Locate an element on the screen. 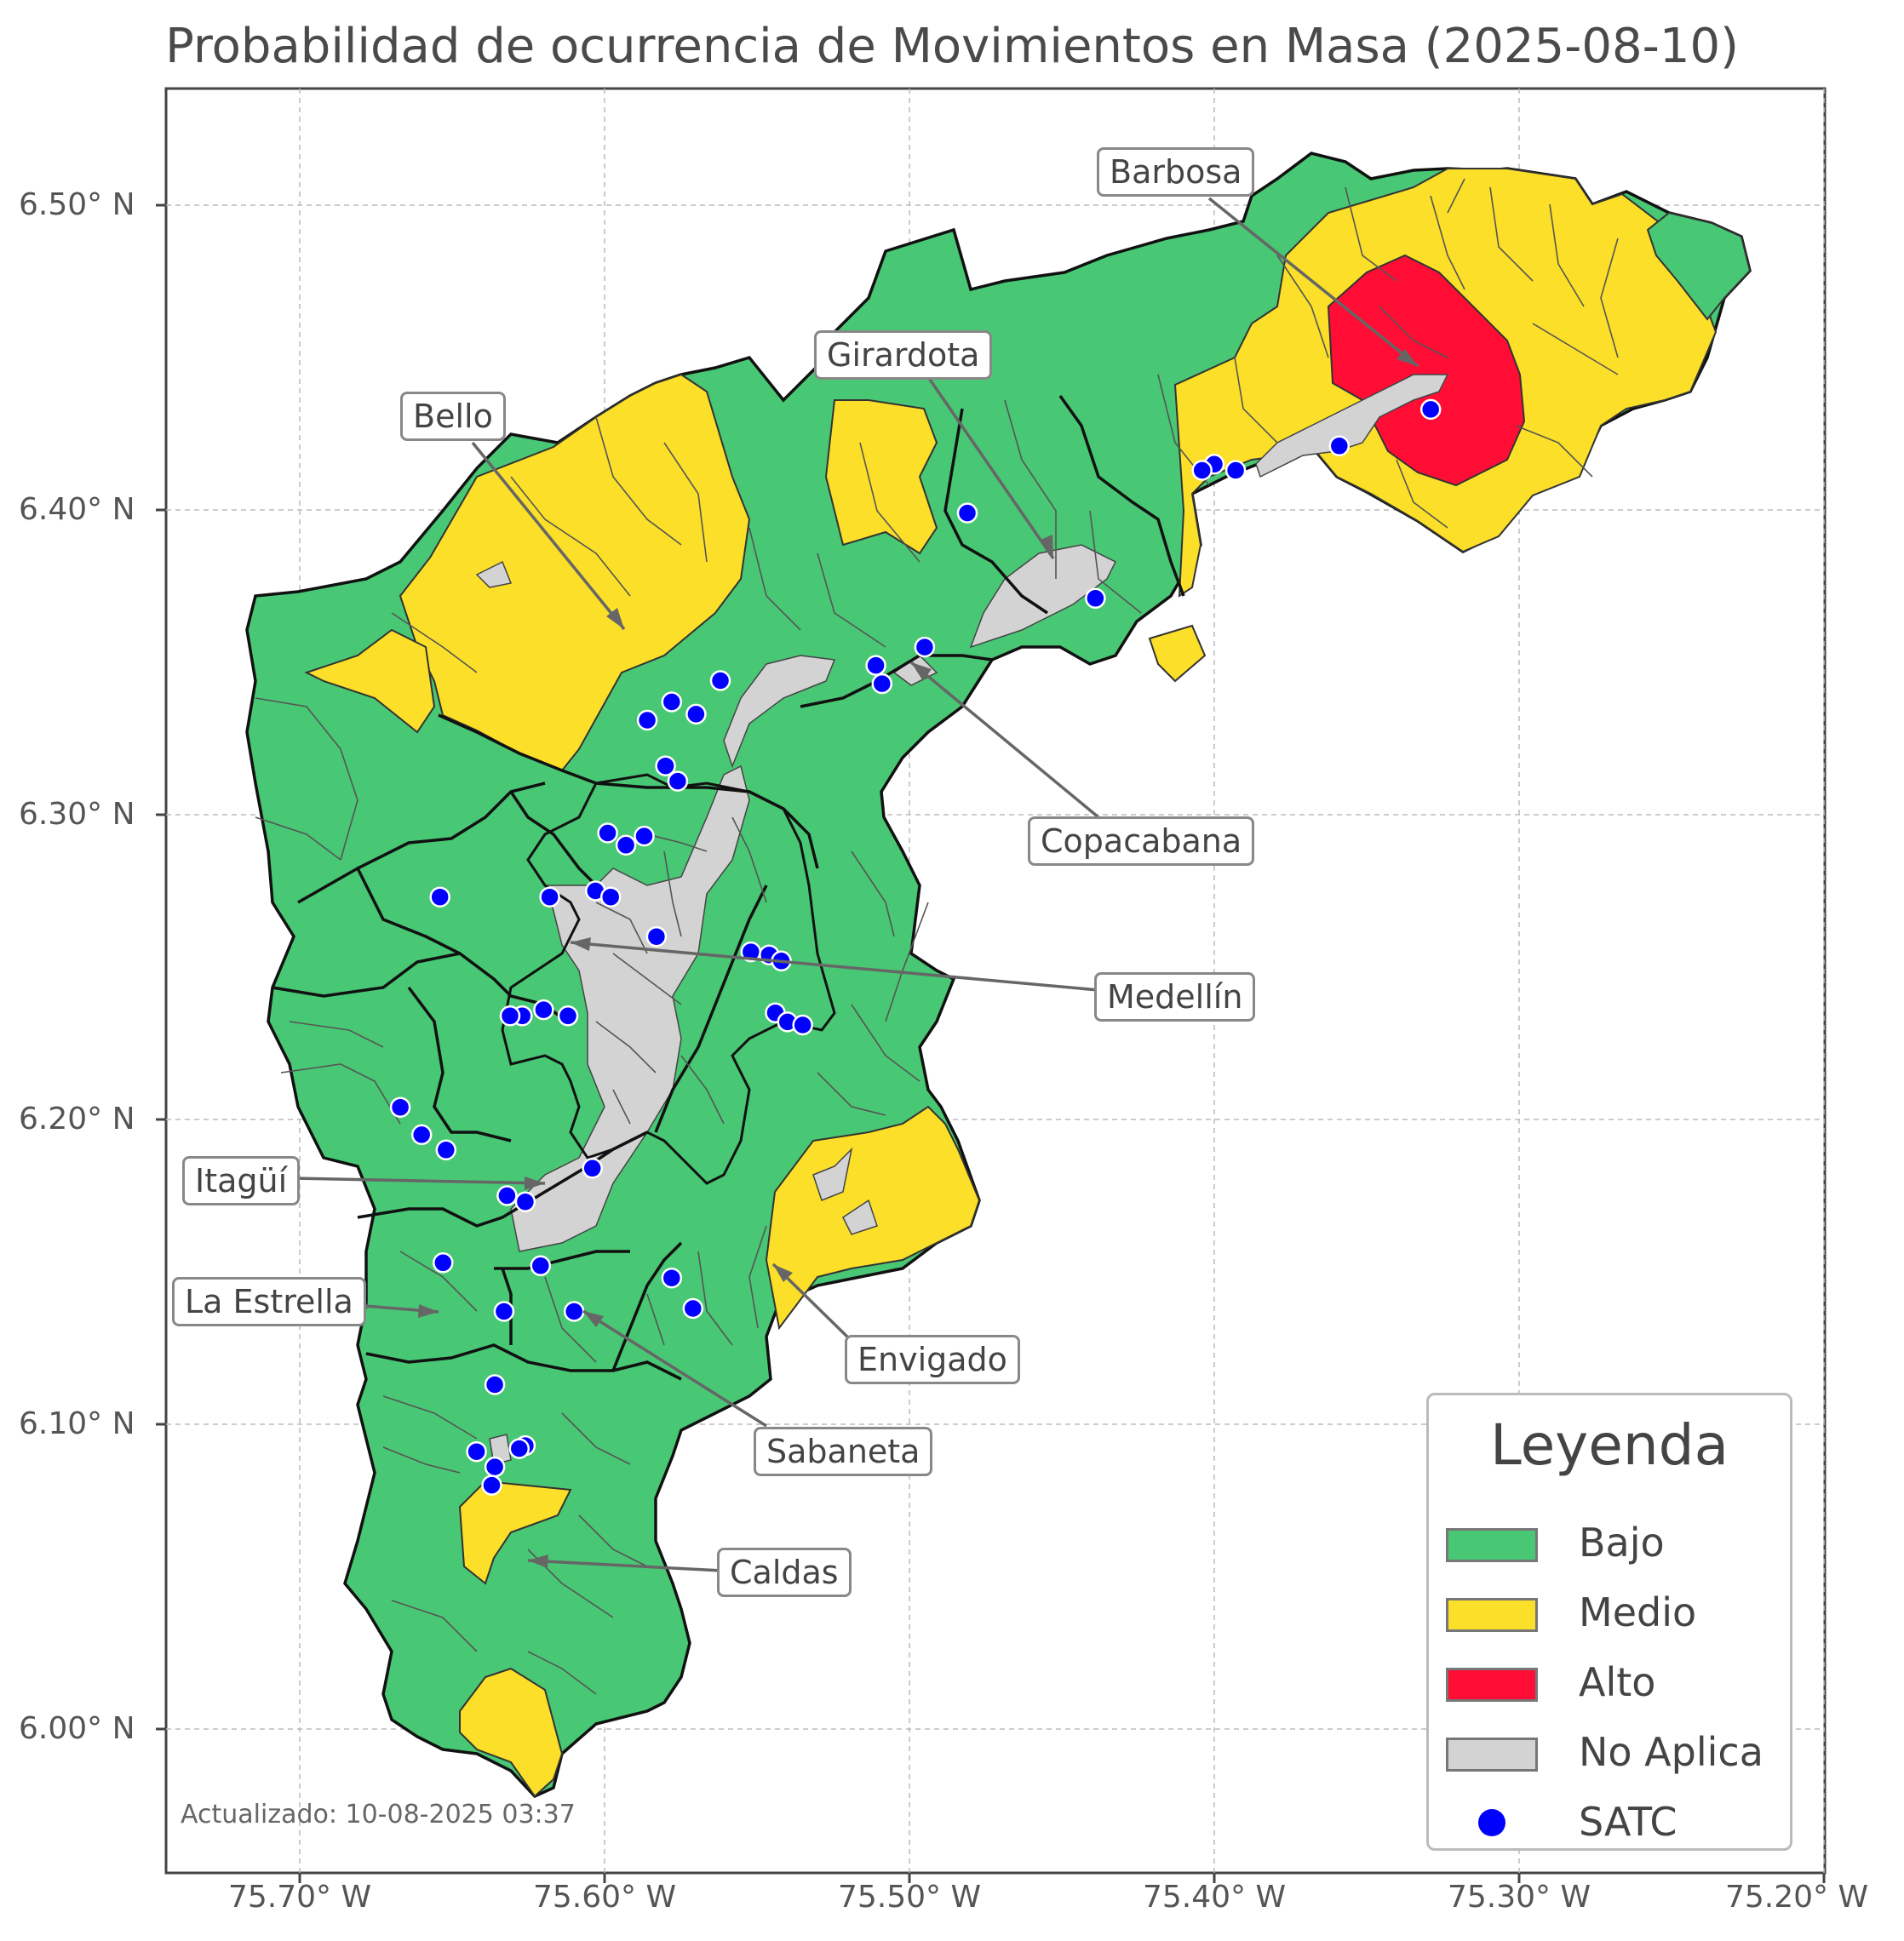  x-tick-label: 75.60° W is located at coordinates (604, 1898).